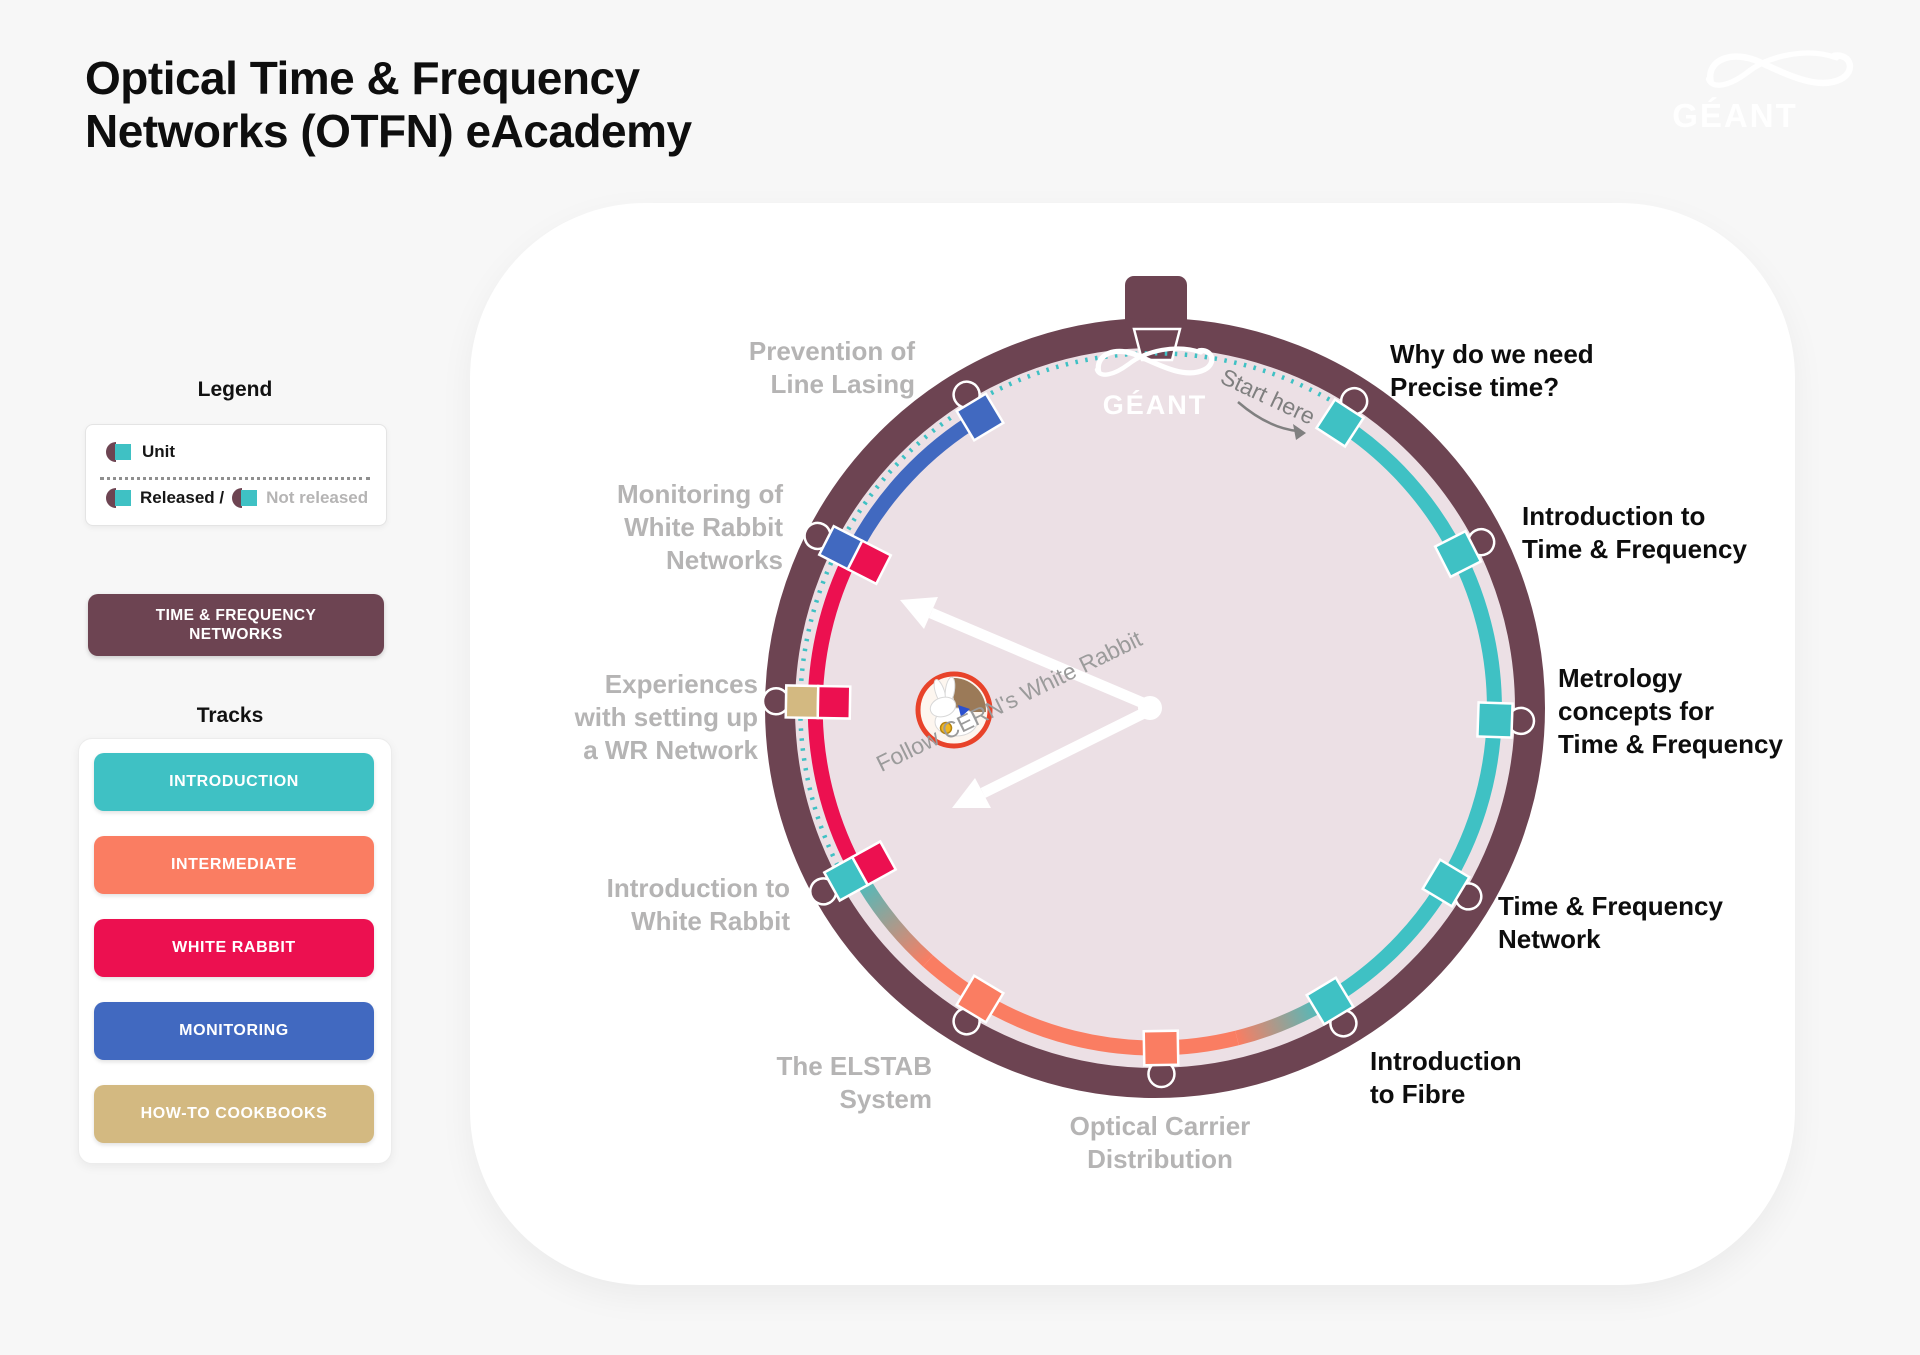 The width and height of the screenshot is (1920, 1355). Describe the element at coordinates (1344, 415) in the screenshot. I see `unit-marker-why-precise-time` at that location.